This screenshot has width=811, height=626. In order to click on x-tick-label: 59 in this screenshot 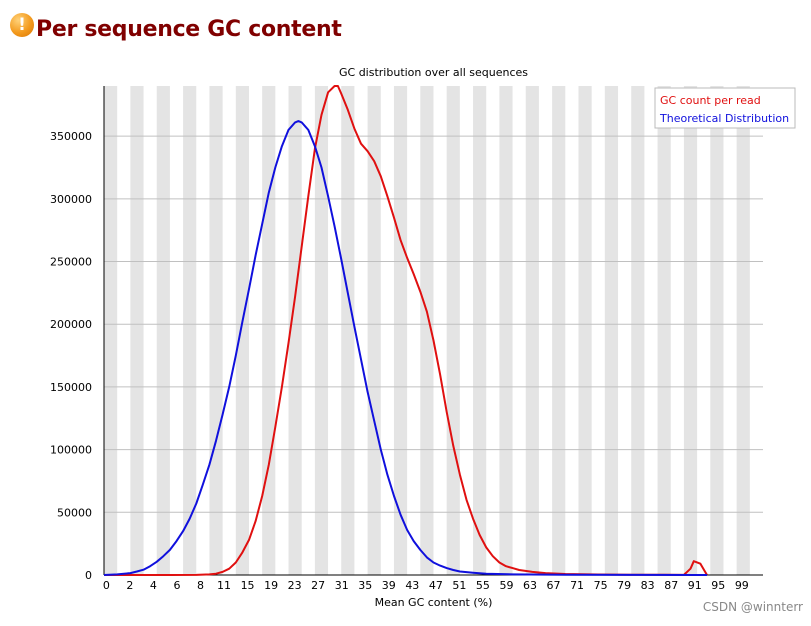, I will do `click(506, 585)`.